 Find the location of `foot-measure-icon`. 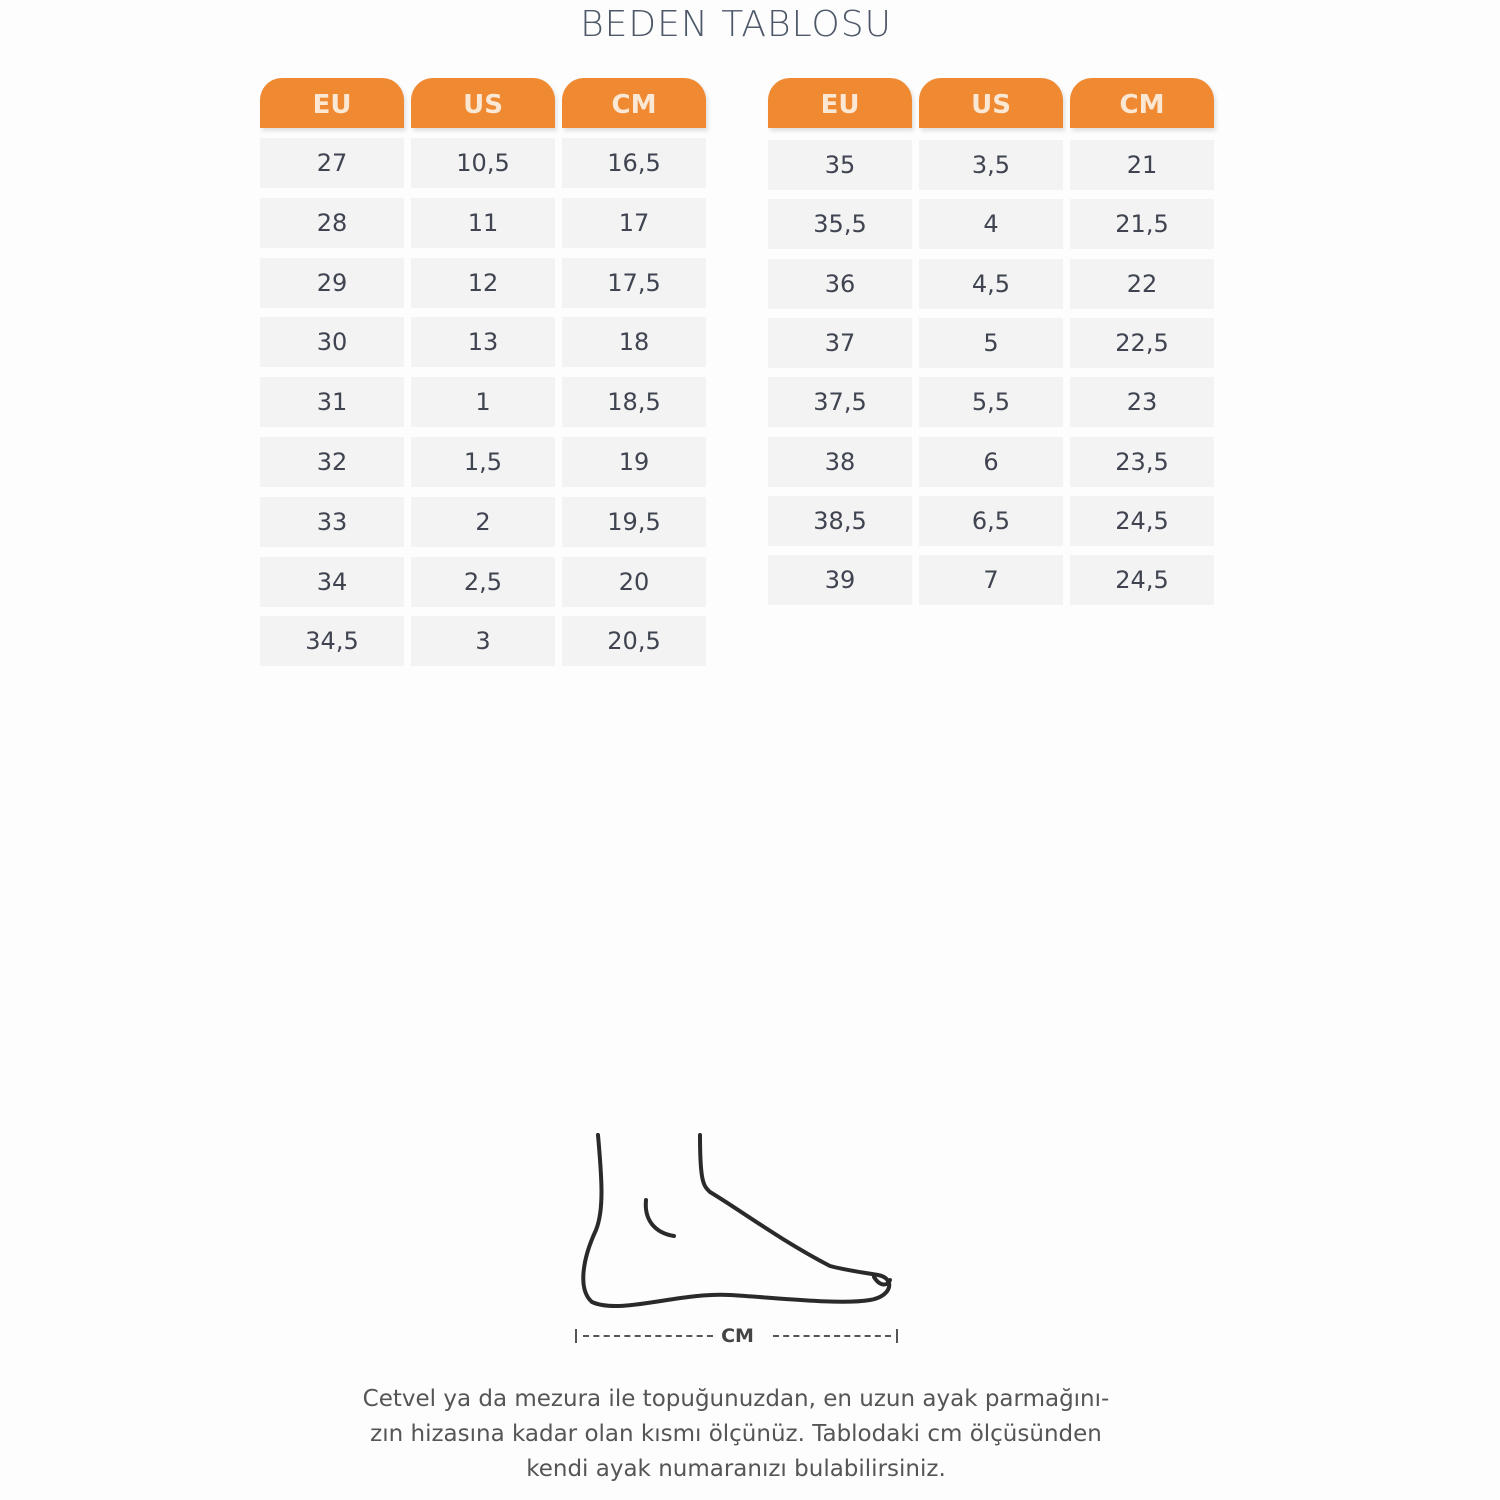

foot-measure-icon is located at coordinates (736, 1221).